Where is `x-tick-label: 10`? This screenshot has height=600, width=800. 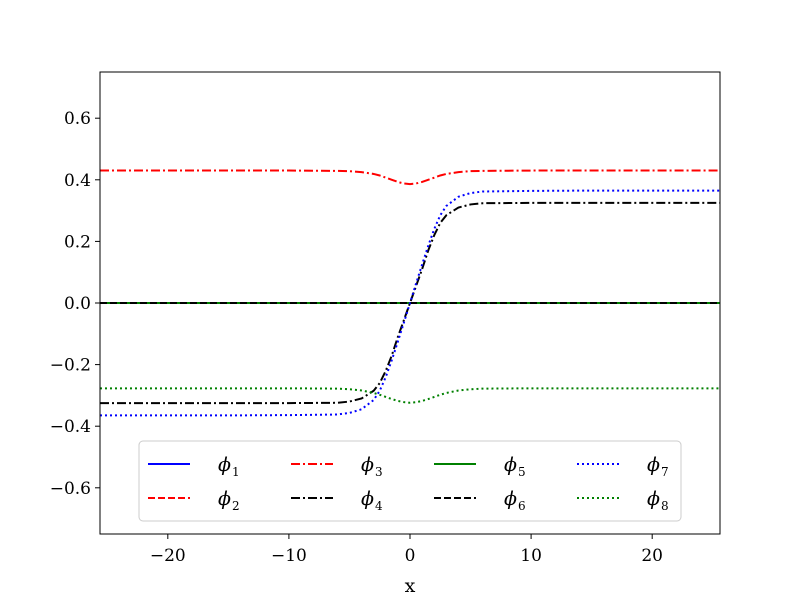
x-tick-label: 10 is located at coordinates (531, 556).